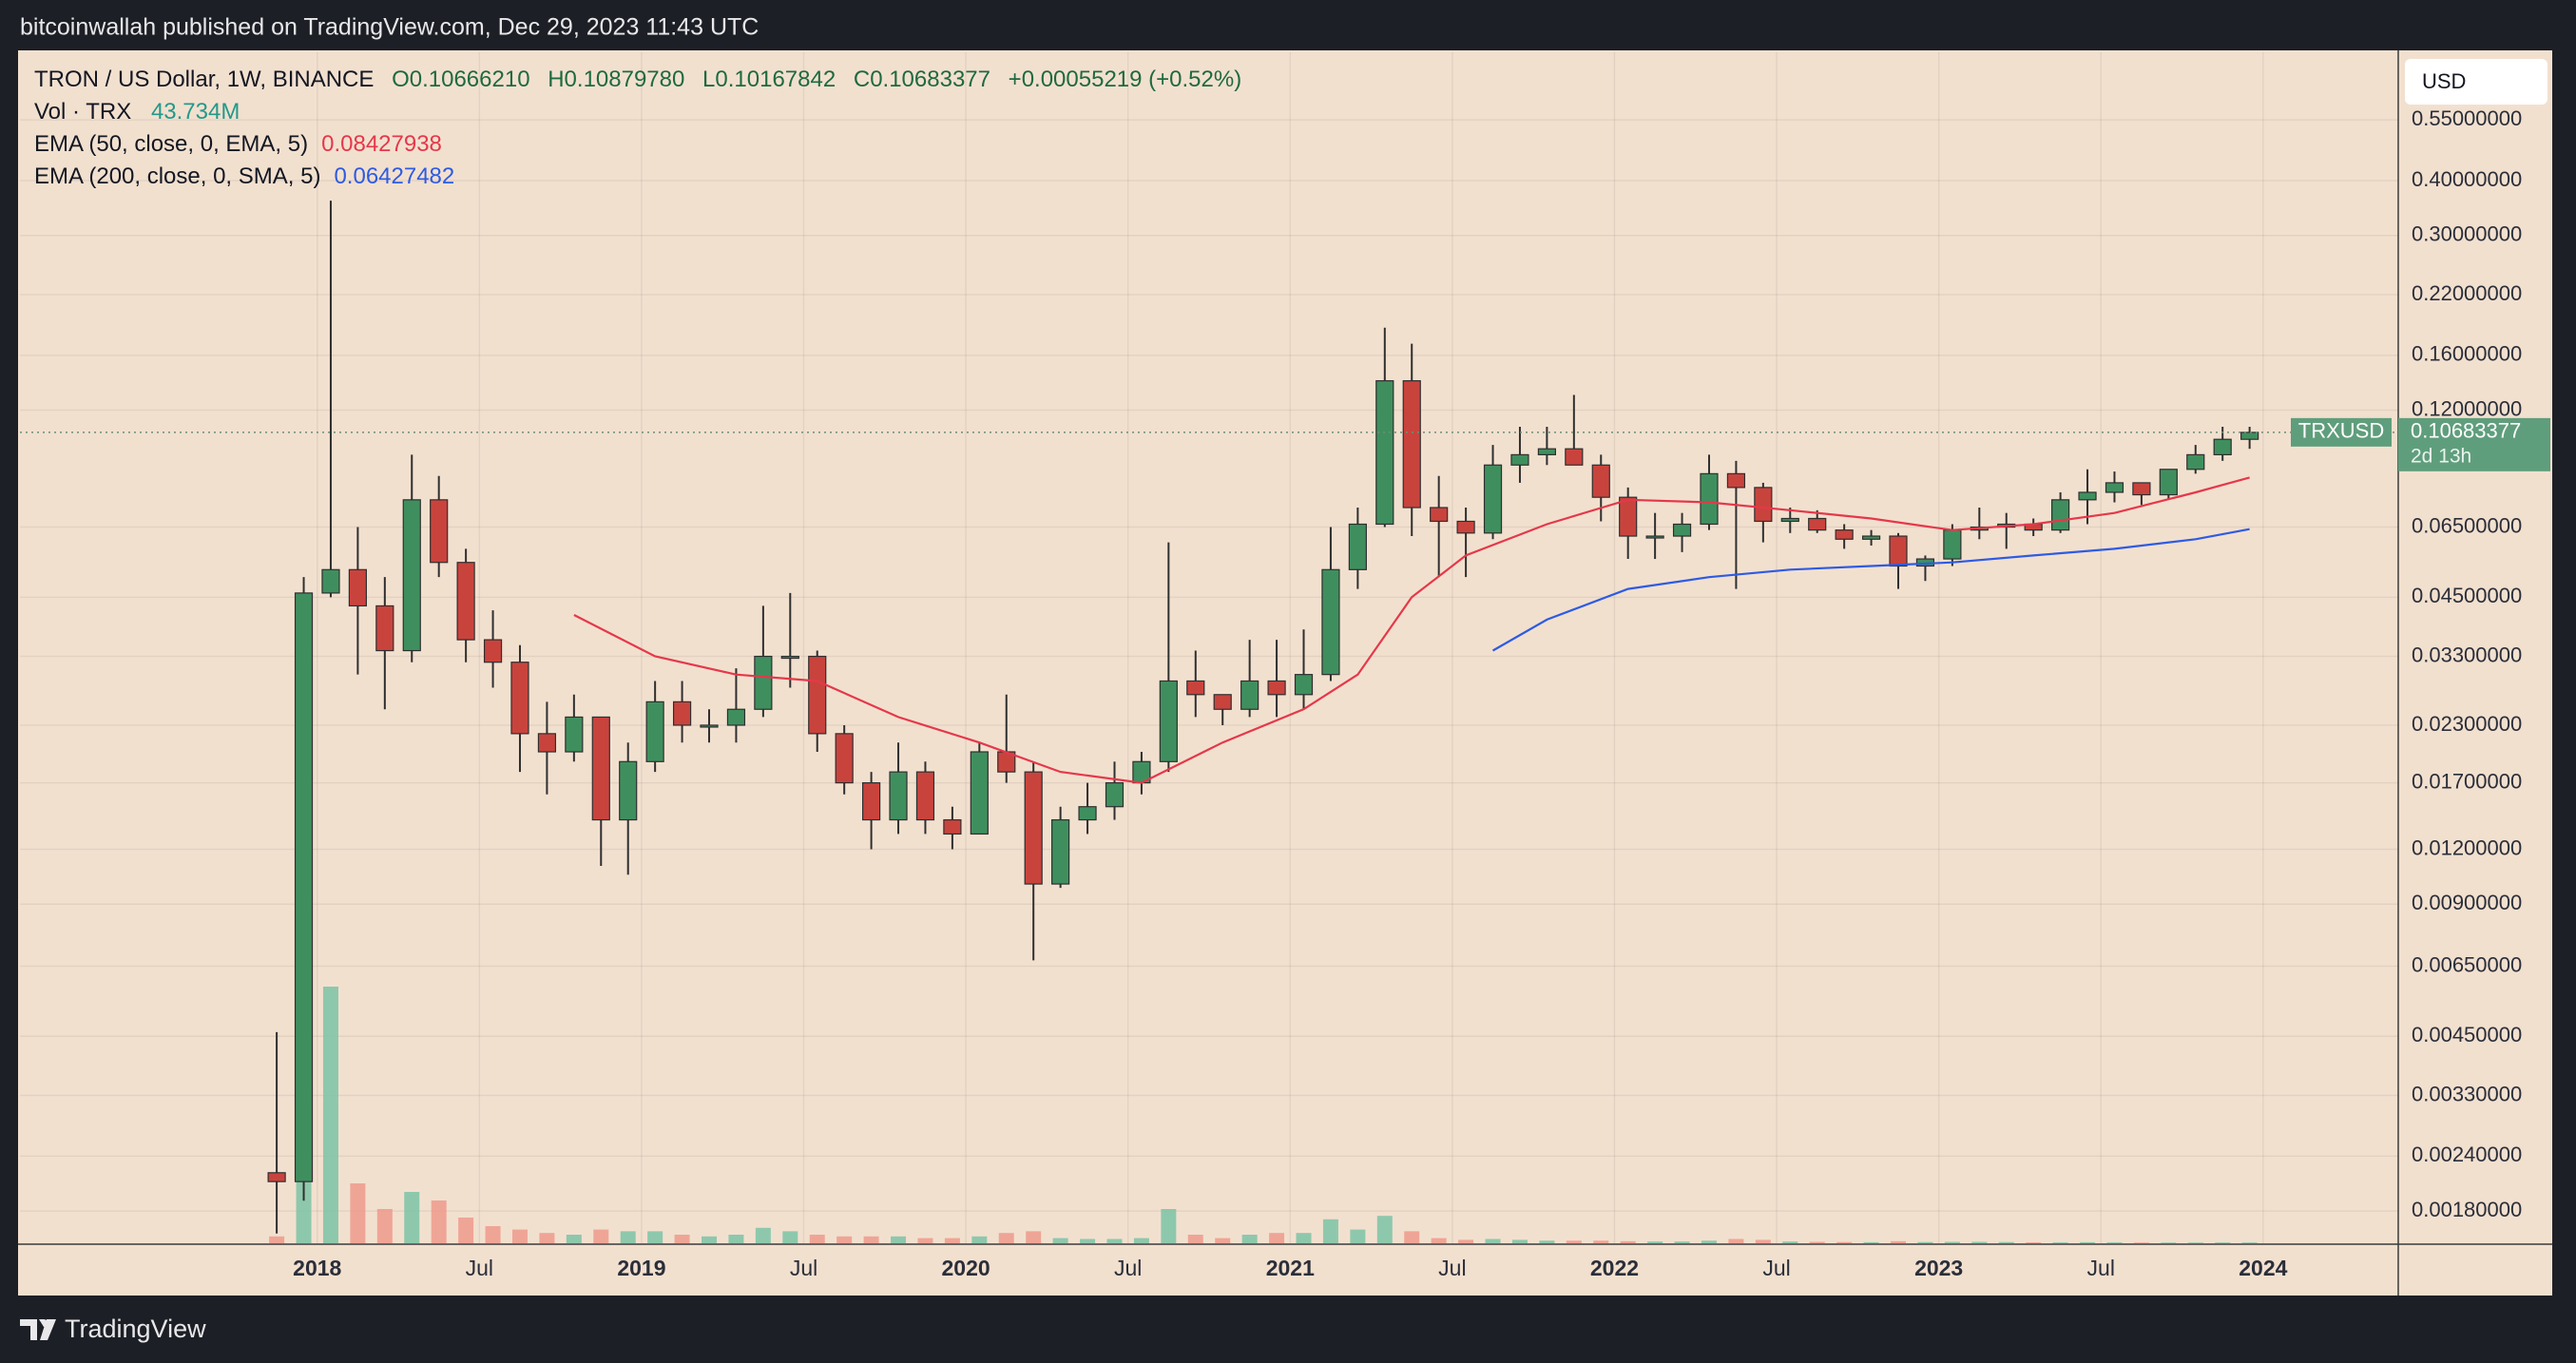 The width and height of the screenshot is (2576, 1363). I want to click on low: L0.10167842, so click(769, 79).